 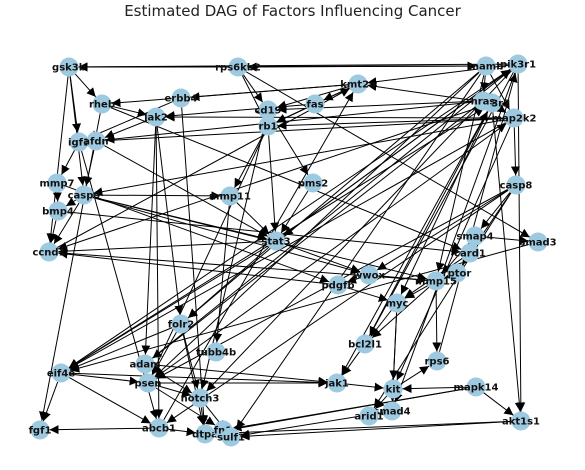 I want to click on edge-kit-to-rps6, so click(x=415, y=375).